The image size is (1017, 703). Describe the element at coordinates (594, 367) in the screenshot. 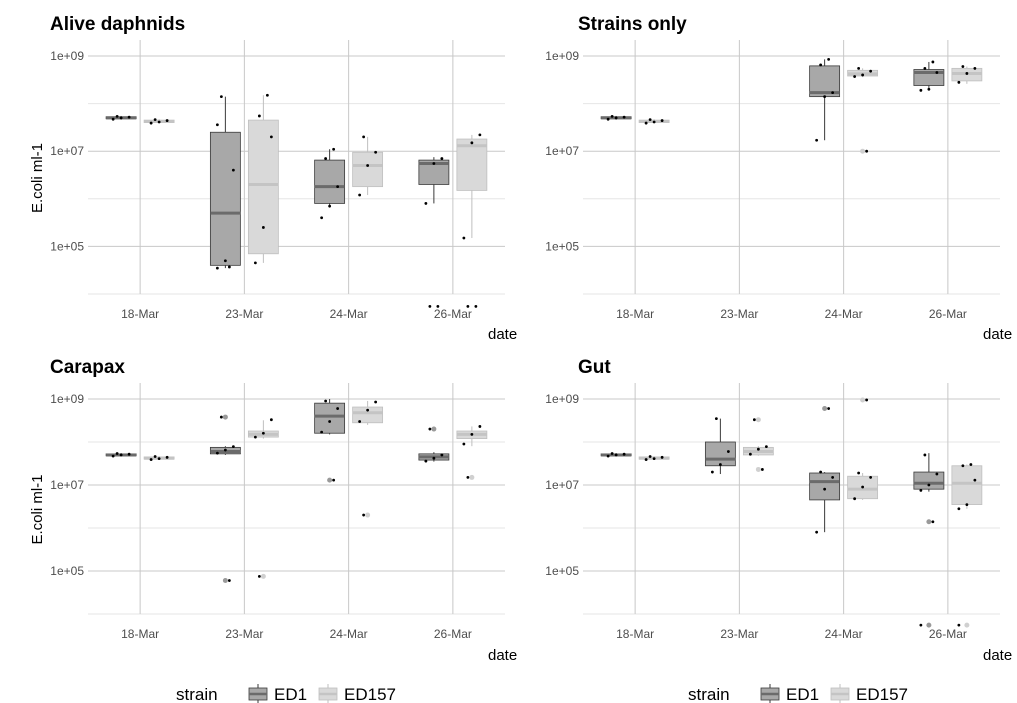

I see `panel-title: Gut` at that location.